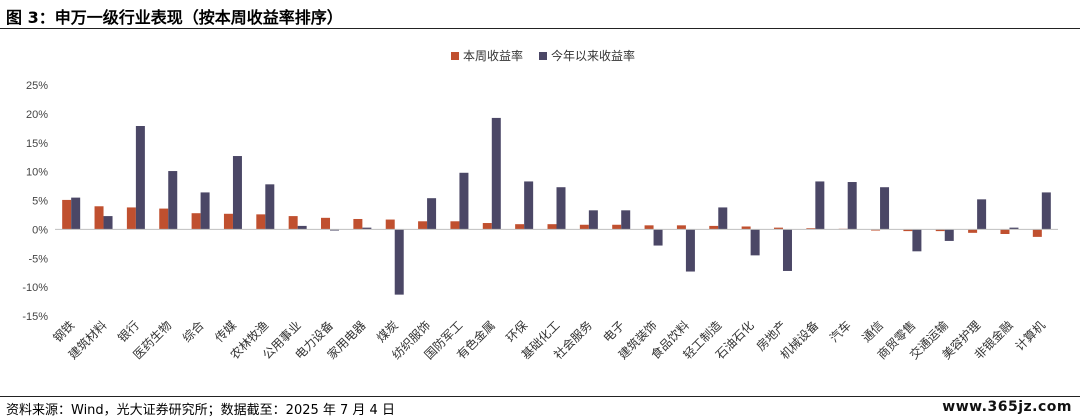  What do you see at coordinates (1007, 407) in the screenshot?
I see `watermark: www.365jz.com` at bounding box center [1007, 407].